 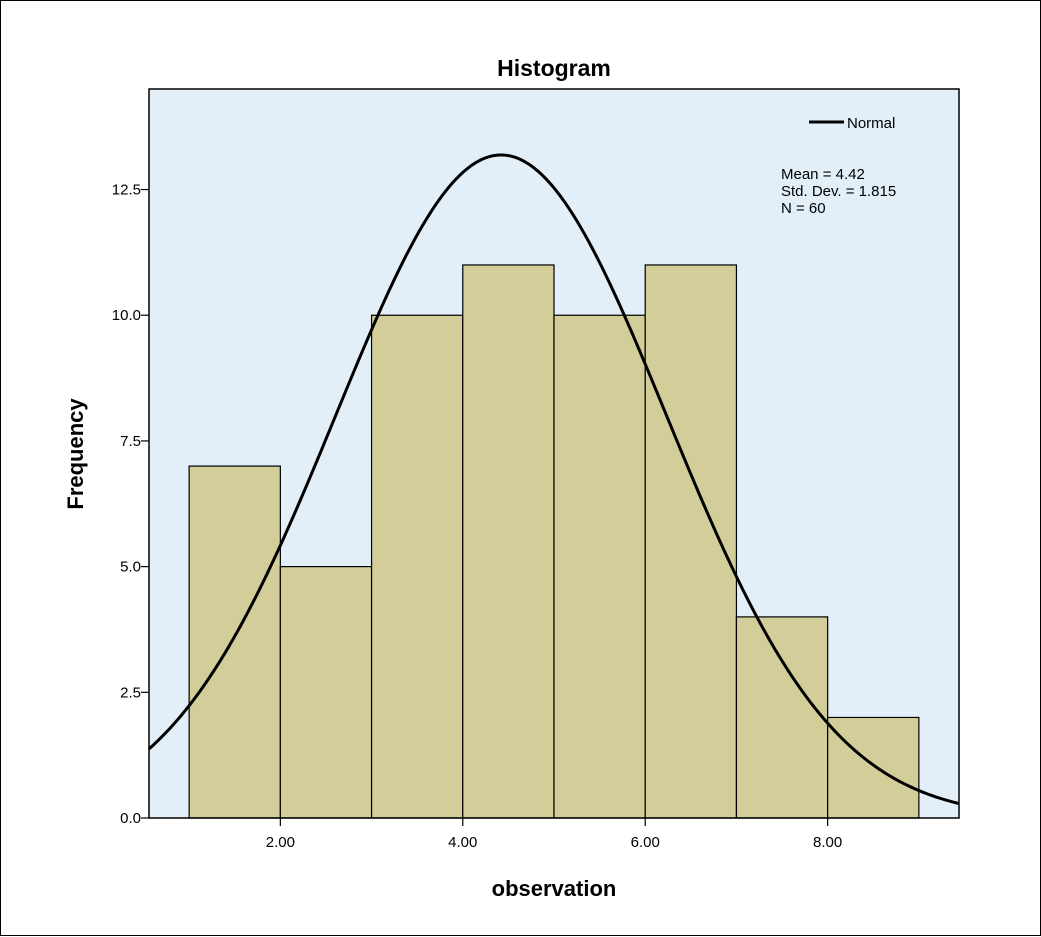 I want to click on y-tick-label: 10.0, so click(x=126, y=315).